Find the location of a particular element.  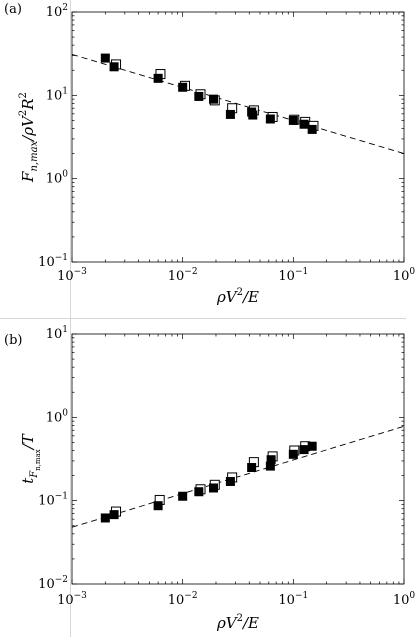

y-axis-label-mid: /ρV is located at coordinates (28, 128).